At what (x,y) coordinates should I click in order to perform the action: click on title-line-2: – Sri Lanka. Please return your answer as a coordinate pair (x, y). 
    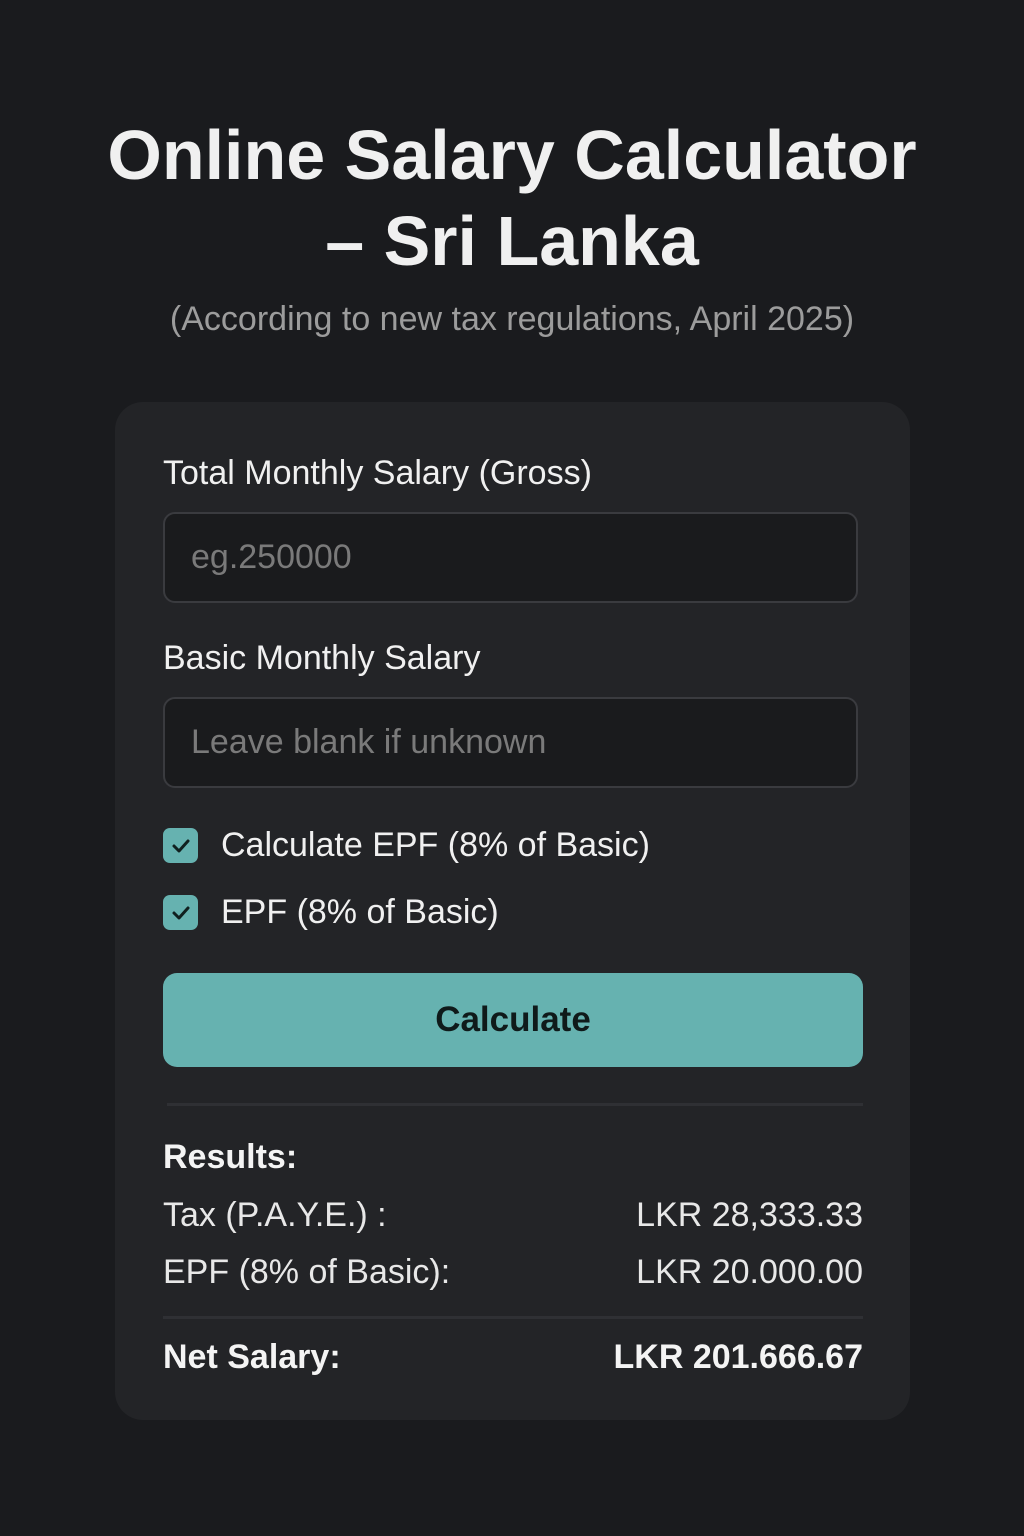
    Looking at the image, I should click on (512, 241).